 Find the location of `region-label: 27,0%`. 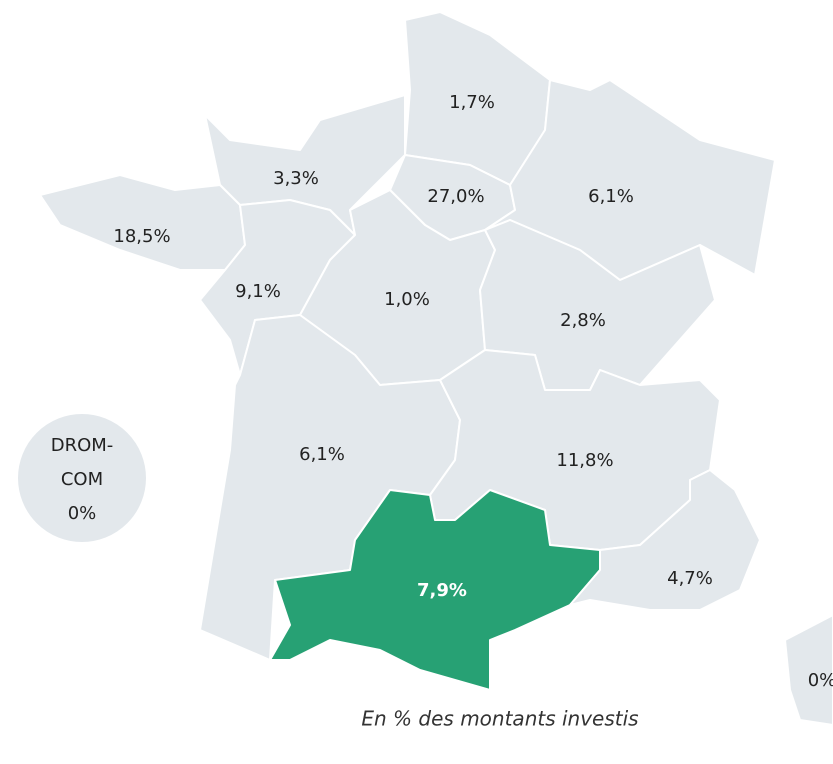

region-label: 27,0% is located at coordinates (455, 196).